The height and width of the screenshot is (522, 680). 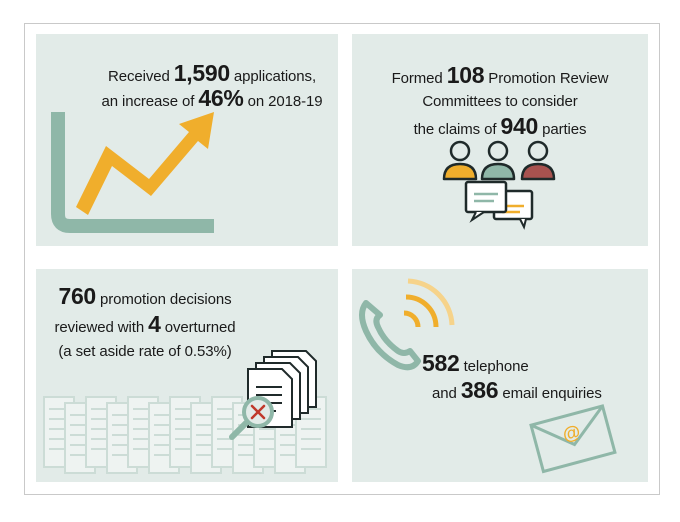 What do you see at coordinates (212, 98) in the screenshot?
I see `applications-line-2: an increase of 46% on 2018-19` at bounding box center [212, 98].